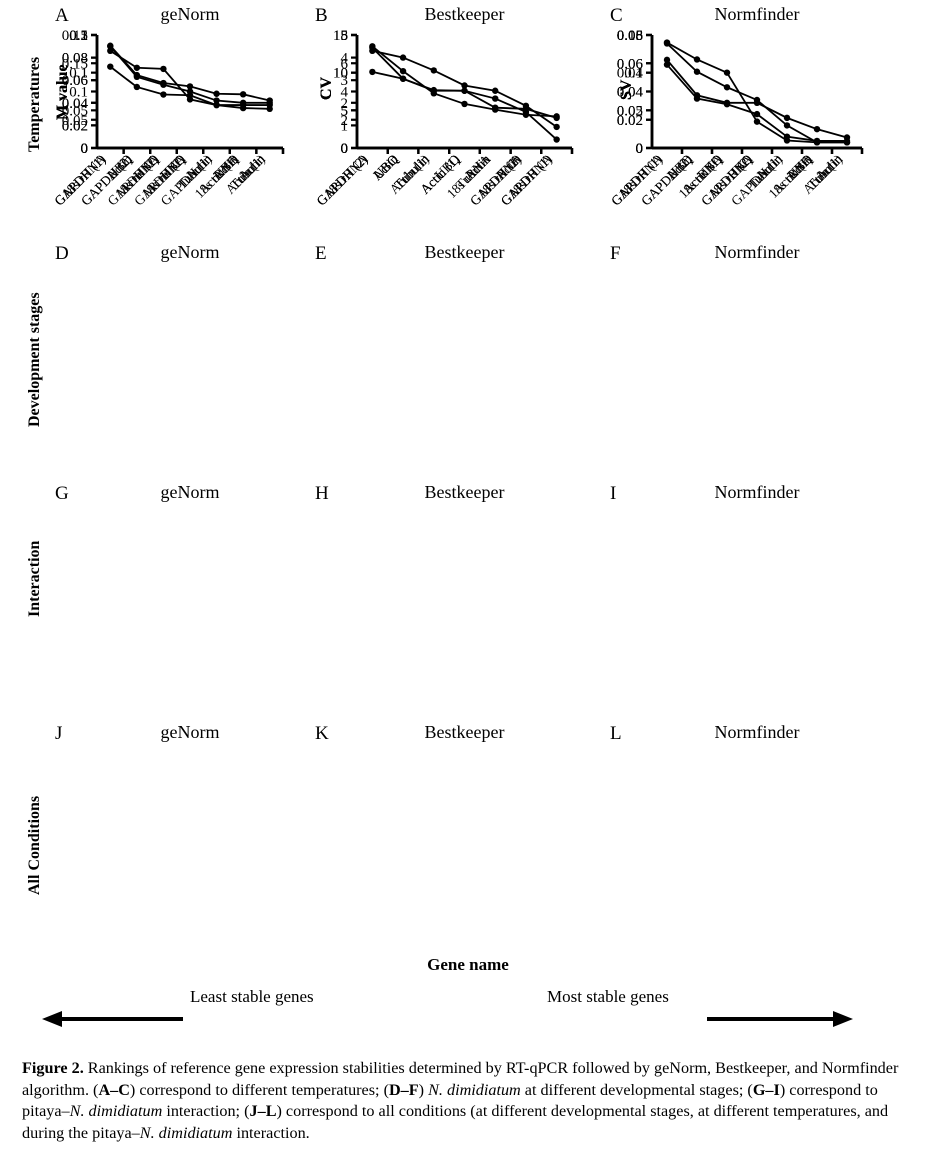  Describe the element at coordinates (340, 74) in the screenshot. I see `y-tick-label: 10` at that location.